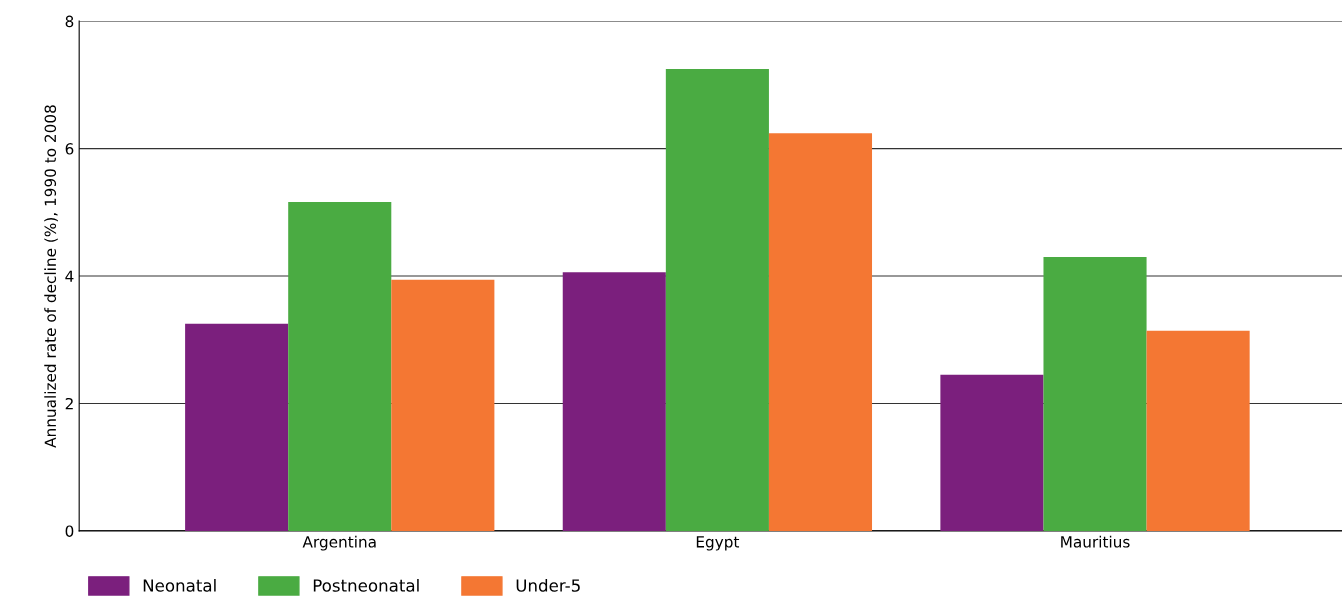  What do you see at coordinates (69, 276) in the screenshot?
I see `y-tick-label: 4` at bounding box center [69, 276].